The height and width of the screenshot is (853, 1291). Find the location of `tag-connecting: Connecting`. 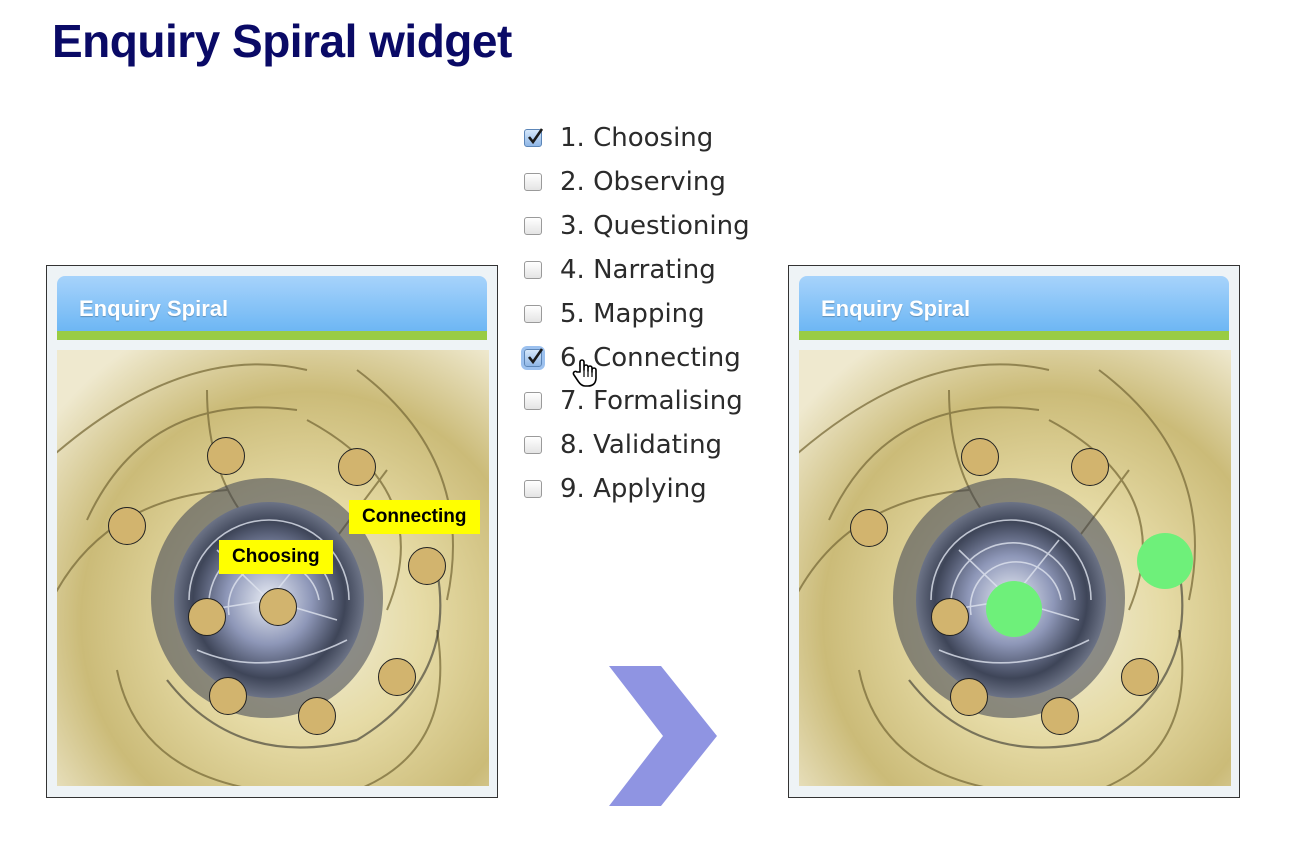

tag-connecting: Connecting is located at coordinates (414, 517).